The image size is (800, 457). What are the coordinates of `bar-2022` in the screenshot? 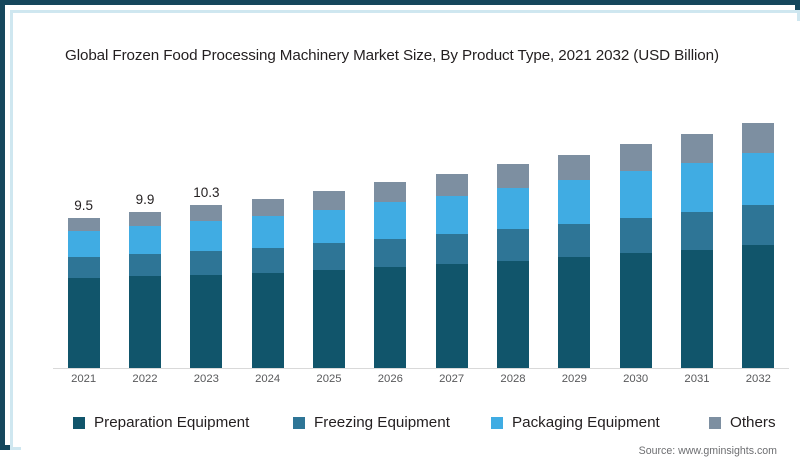 It's located at (145, 289).